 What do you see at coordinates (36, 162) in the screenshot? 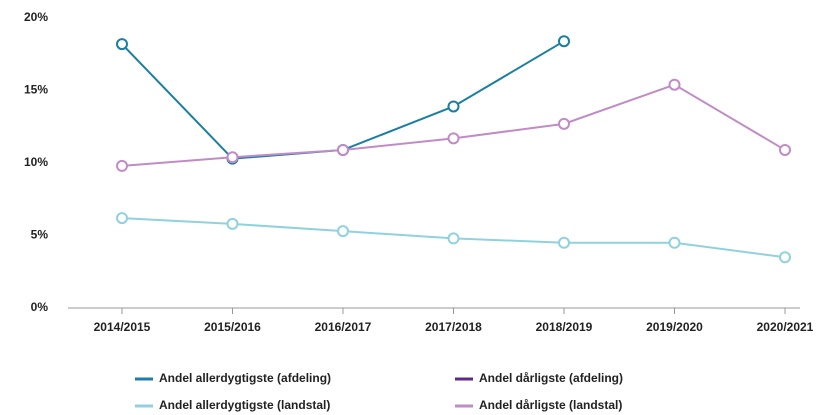
I see `y-tick-label: 10%` at bounding box center [36, 162].